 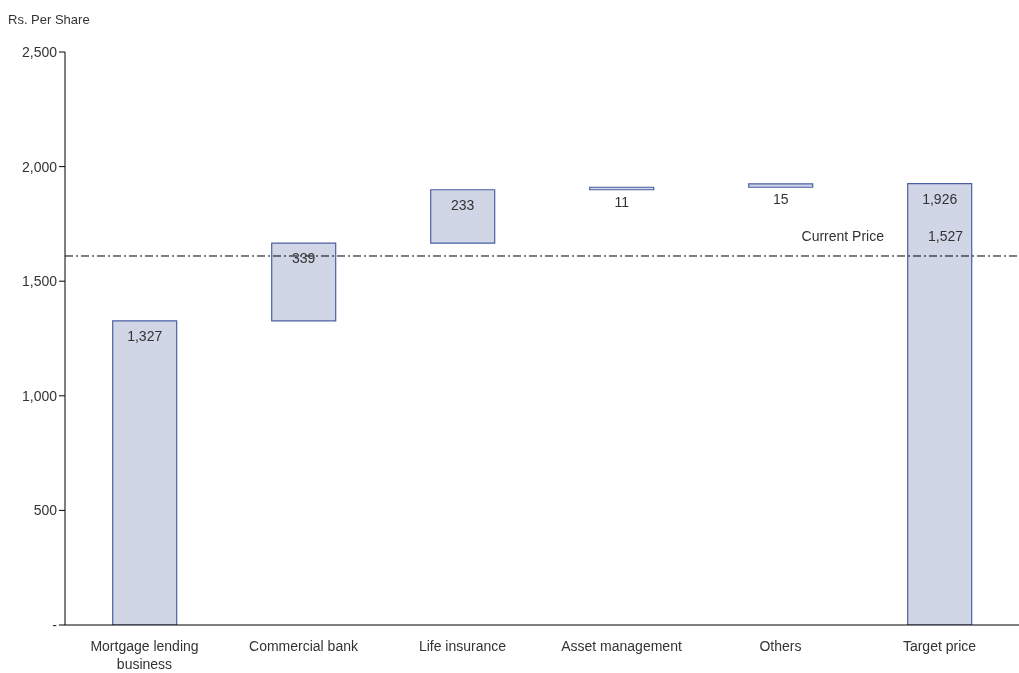 I want to click on x-tick-label: Others, so click(x=780, y=646).